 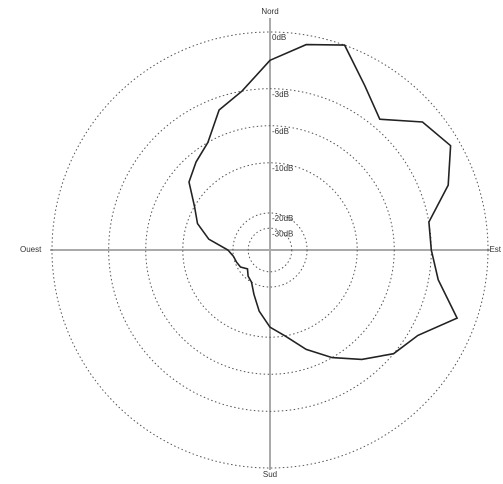 What do you see at coordinates (280, 131) in the screenshot?
I see `r-tick-label: -6dB` at bounding box center [280, 131].